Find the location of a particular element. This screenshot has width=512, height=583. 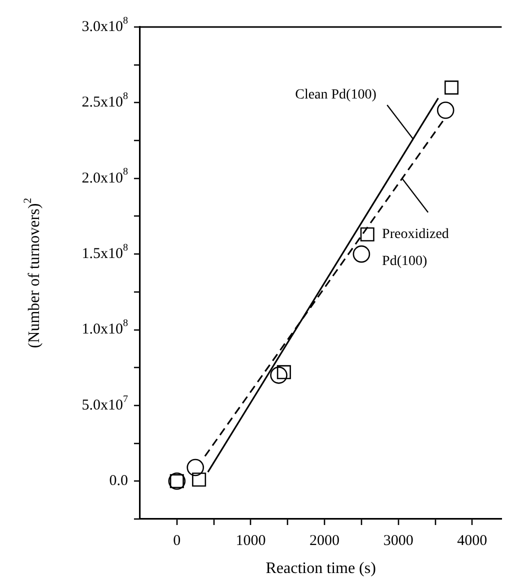

y-axis-title: (Number of turnovers)2 is located at coordinates (33, 273).